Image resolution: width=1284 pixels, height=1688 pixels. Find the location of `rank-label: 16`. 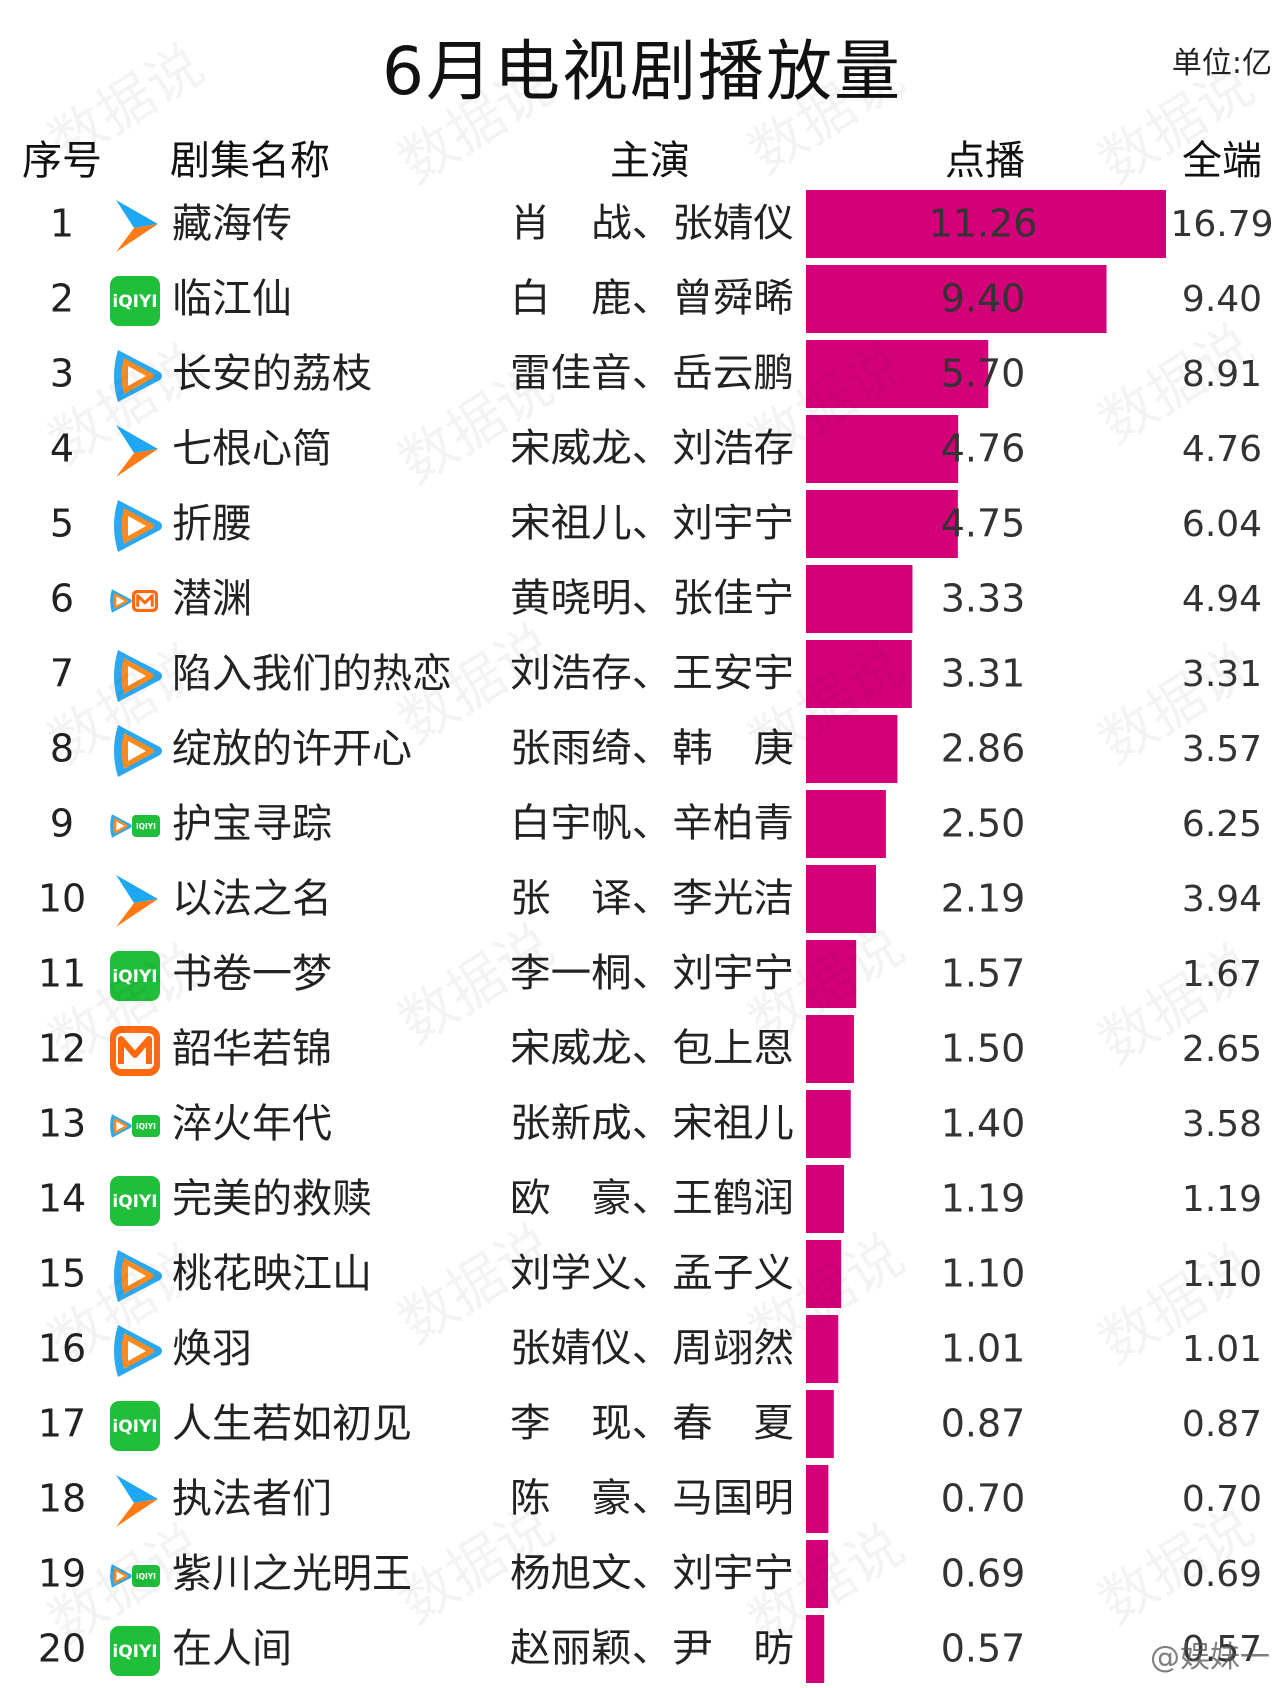

rank-label: 16 is located at coordinates (62, 1349).